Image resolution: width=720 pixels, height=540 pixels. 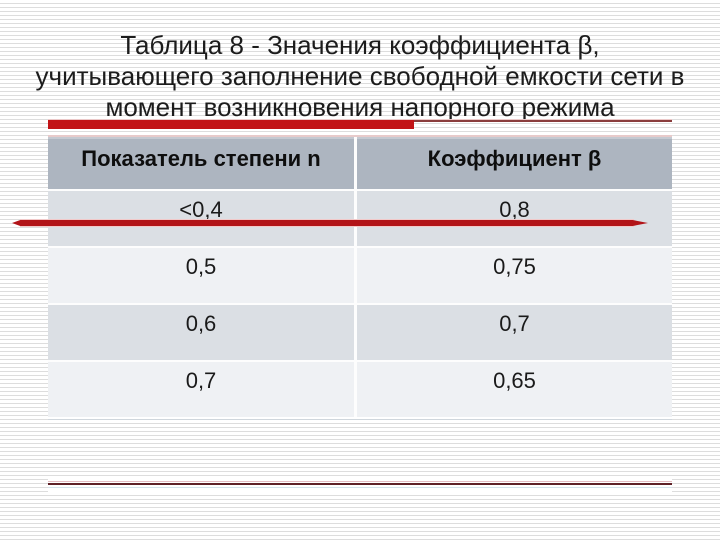 I want to click on cell-n: <0,4, so click(x=202, y=217).